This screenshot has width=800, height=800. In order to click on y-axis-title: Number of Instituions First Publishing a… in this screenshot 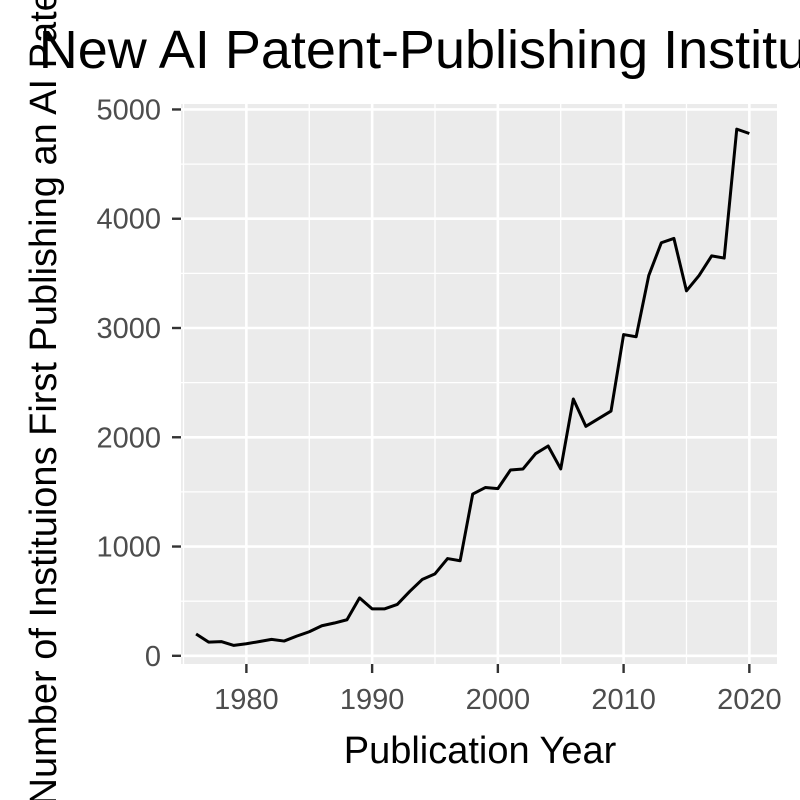, I will do `click(44, 400)`.